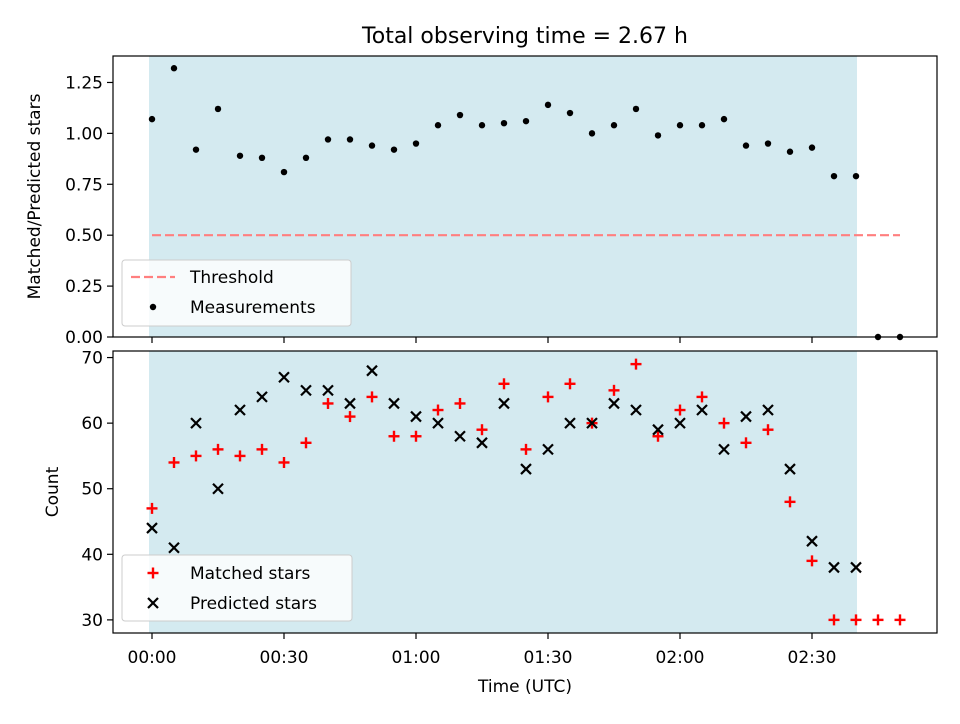 The image size is (960, 724). What do you see at coordinates (231, 278) in the screenshot?
I see `legend-threshold-label: Threshold` at bounding box center [231, 278].